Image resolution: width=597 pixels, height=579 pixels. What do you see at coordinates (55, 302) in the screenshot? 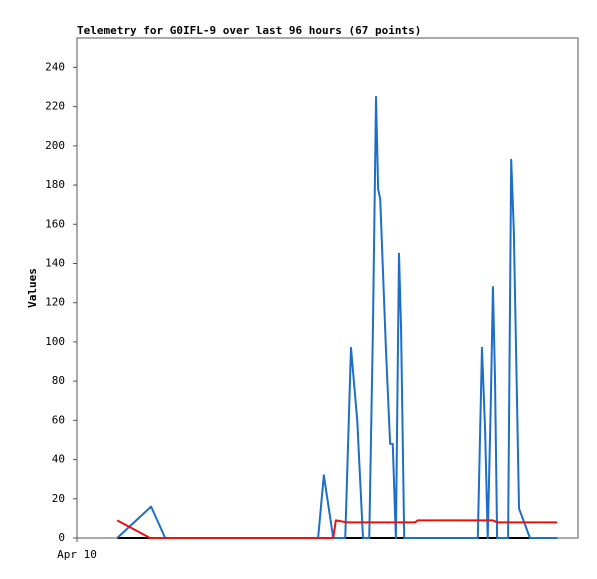
I see `y-tick-label: 120` at bounding box center [55, 302].